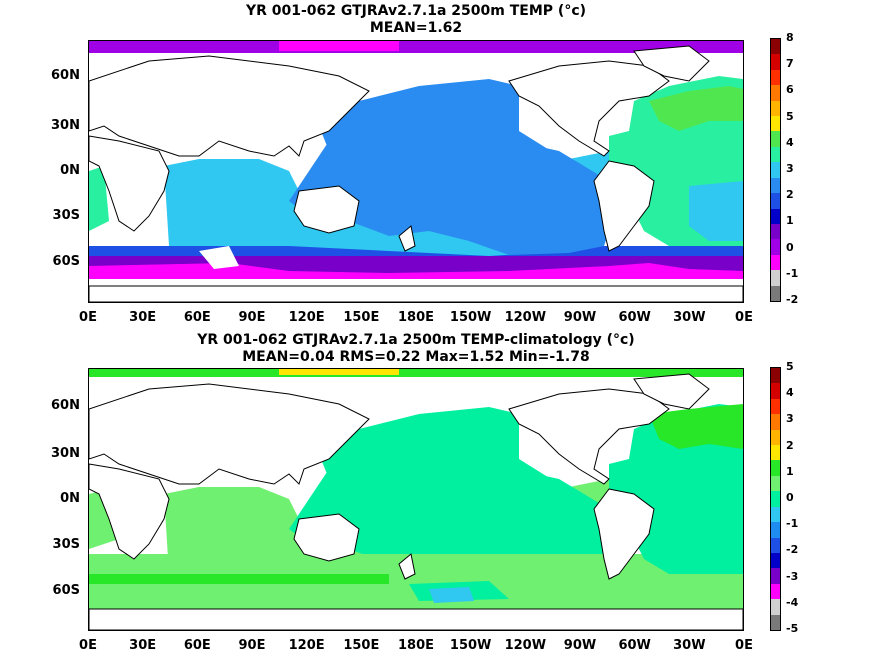  Describe the element at coordinates (66, 590) in the screenshot. I see `panel2-lat-label: 60S` at that location.